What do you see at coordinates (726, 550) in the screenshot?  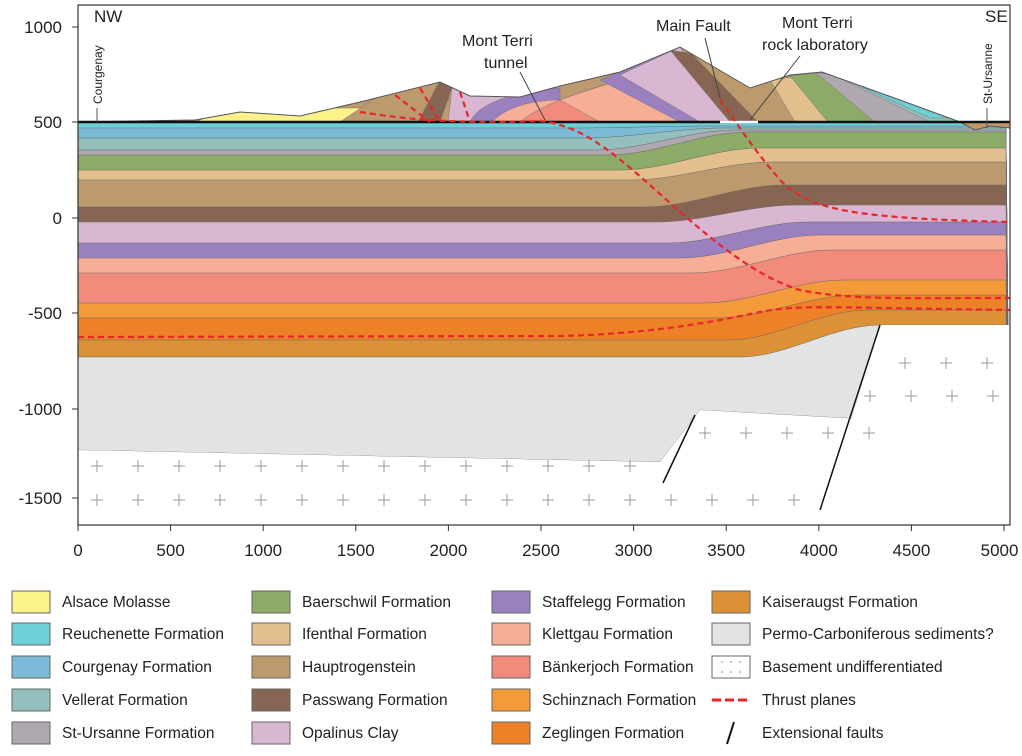 I see `x-tick-label: 3500` at bounding box center [726, 550].